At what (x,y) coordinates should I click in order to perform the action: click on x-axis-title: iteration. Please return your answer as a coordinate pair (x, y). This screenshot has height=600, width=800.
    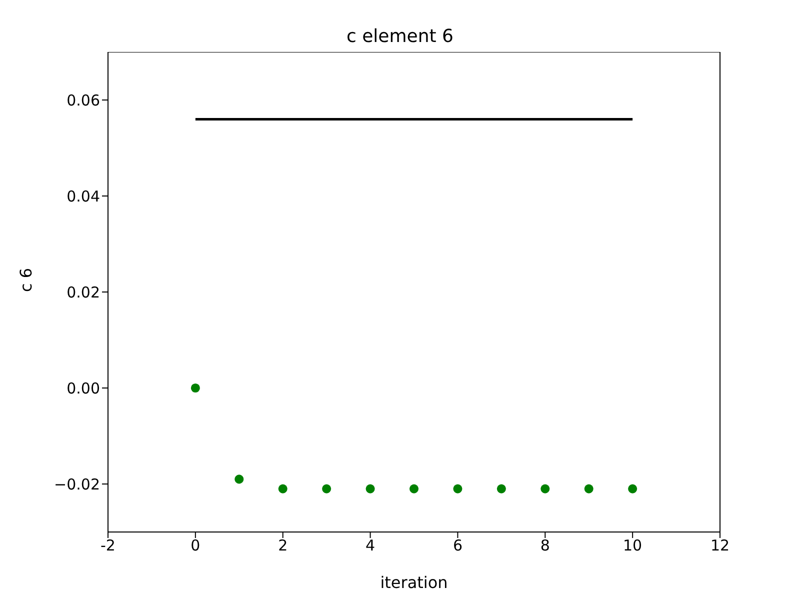
    Looking at the image, I should click on (414, 582).